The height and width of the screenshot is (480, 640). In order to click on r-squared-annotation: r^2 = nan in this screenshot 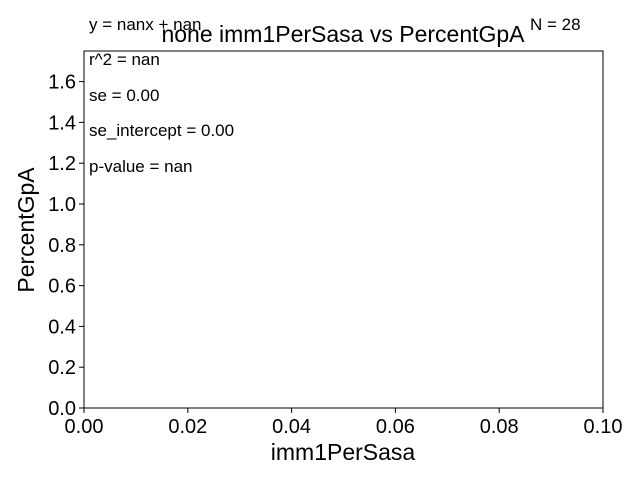, I will do `click(124, 59)`.